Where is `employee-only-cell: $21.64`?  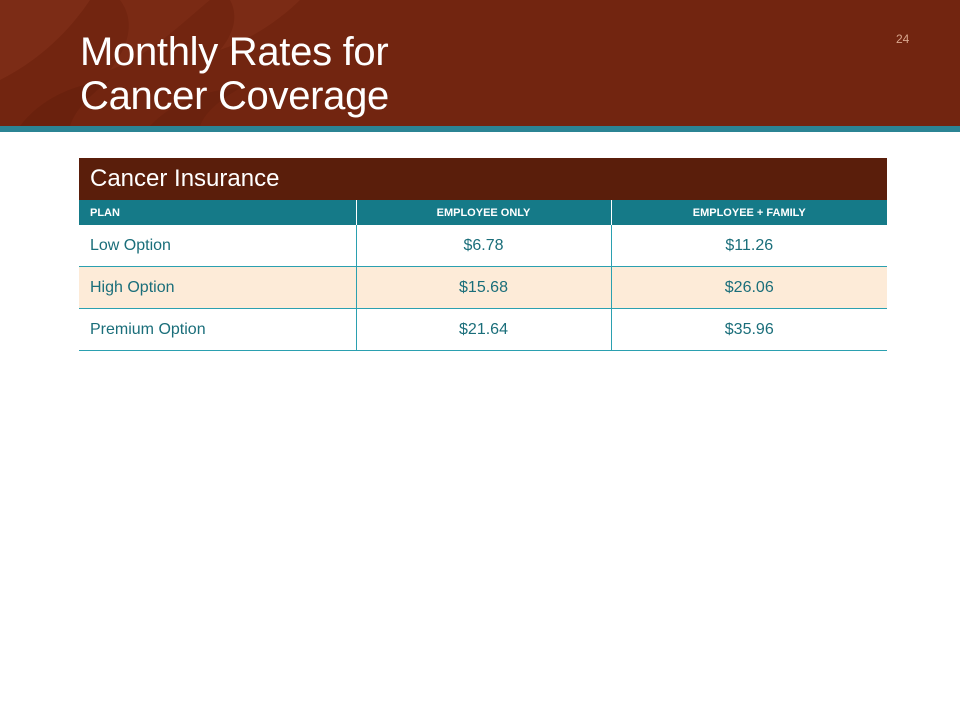
employee-only-cell: $21.64 is located at coordinates (484, 329).